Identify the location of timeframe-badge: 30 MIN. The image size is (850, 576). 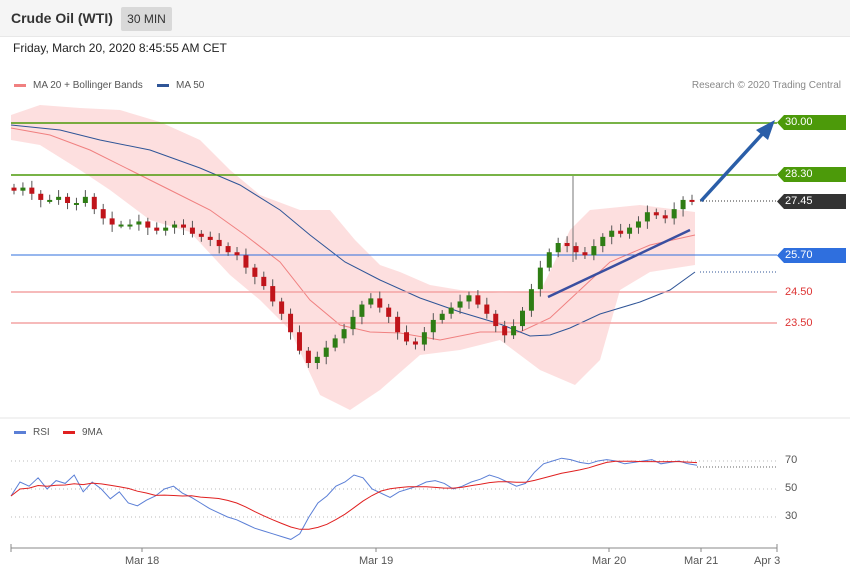
(146, 19).